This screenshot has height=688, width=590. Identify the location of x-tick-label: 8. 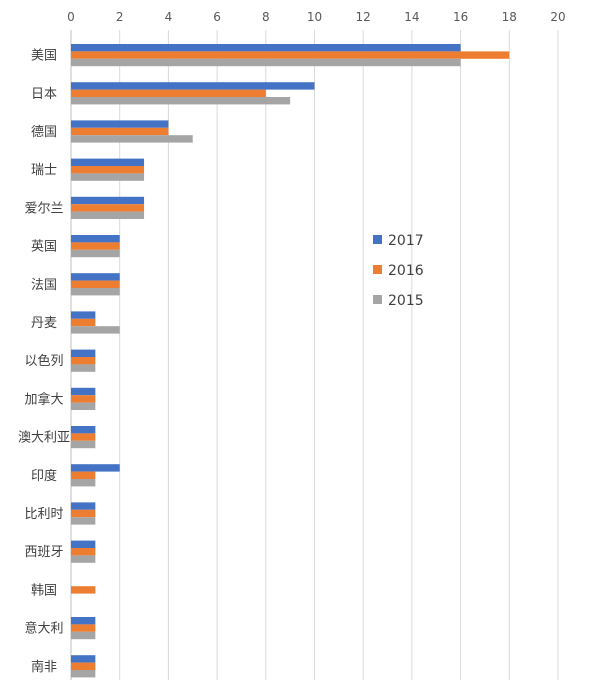
(266, 17).